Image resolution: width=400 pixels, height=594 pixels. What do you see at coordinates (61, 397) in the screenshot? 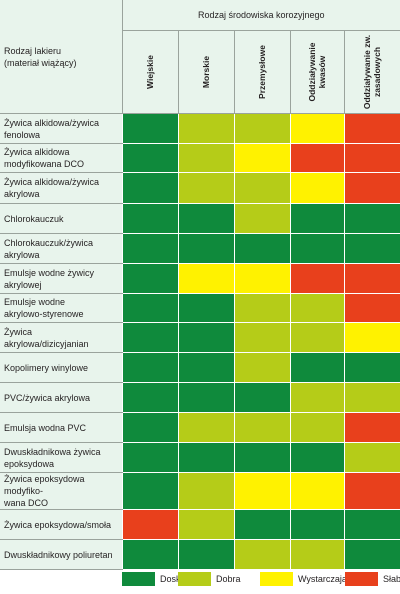
I see `row-label: PVC/żywica akrylowa` at bounding box center [61, 397].